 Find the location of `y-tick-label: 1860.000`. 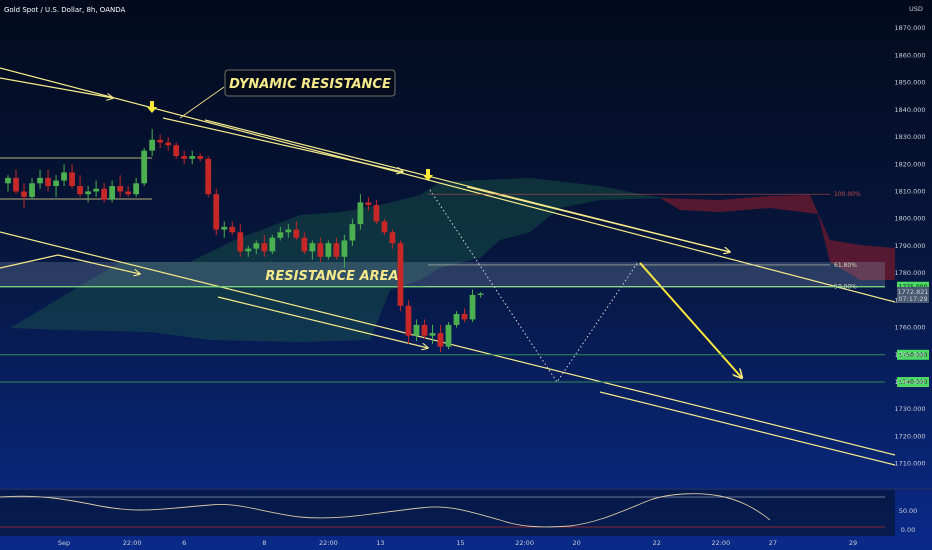

y-tick-label: 1860.000 is located at coordinates (909, 55).